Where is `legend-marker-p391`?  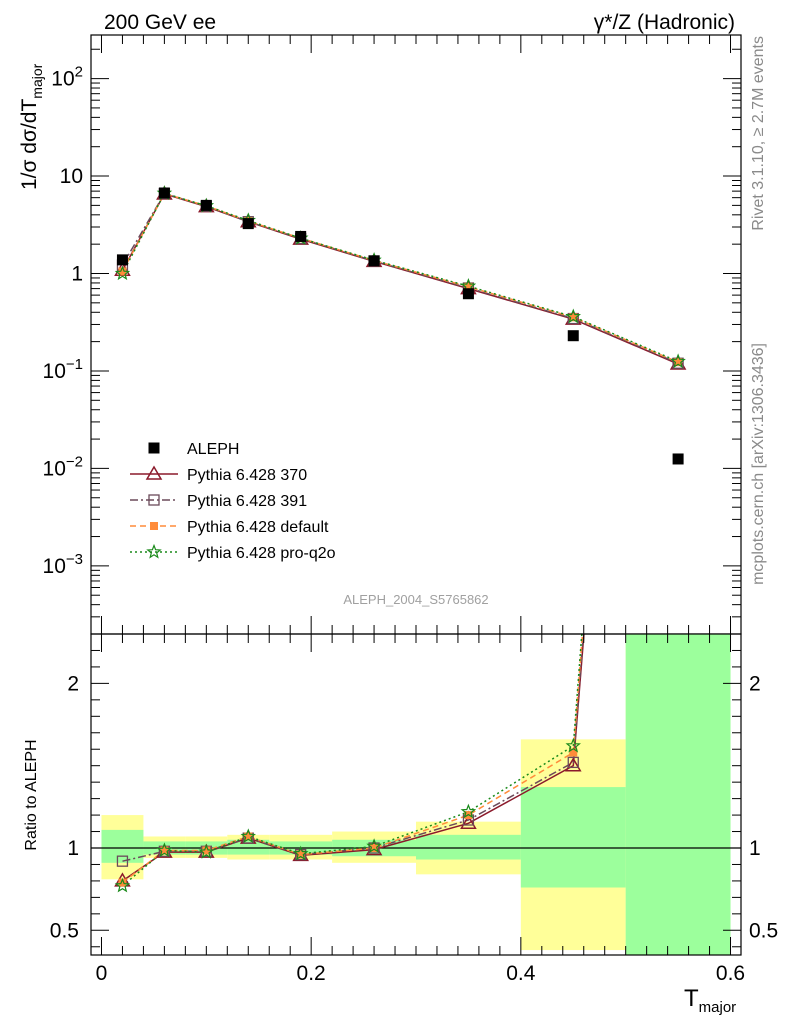 legend-marker-p391 is located at coordinates (154, 500).